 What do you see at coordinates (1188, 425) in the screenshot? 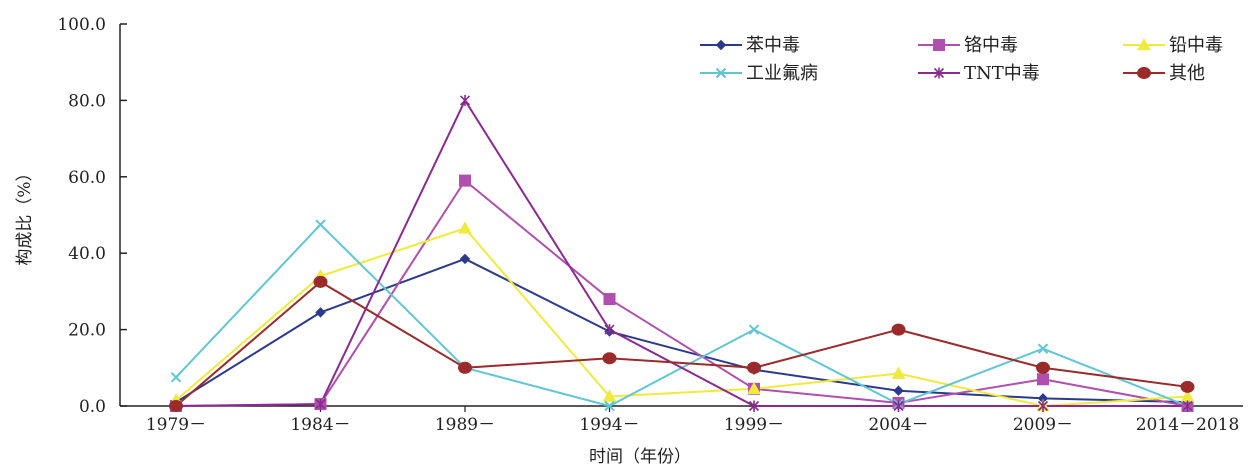
I see `x-tick-label: 2014－2018` at bounding box center [1188, 425].